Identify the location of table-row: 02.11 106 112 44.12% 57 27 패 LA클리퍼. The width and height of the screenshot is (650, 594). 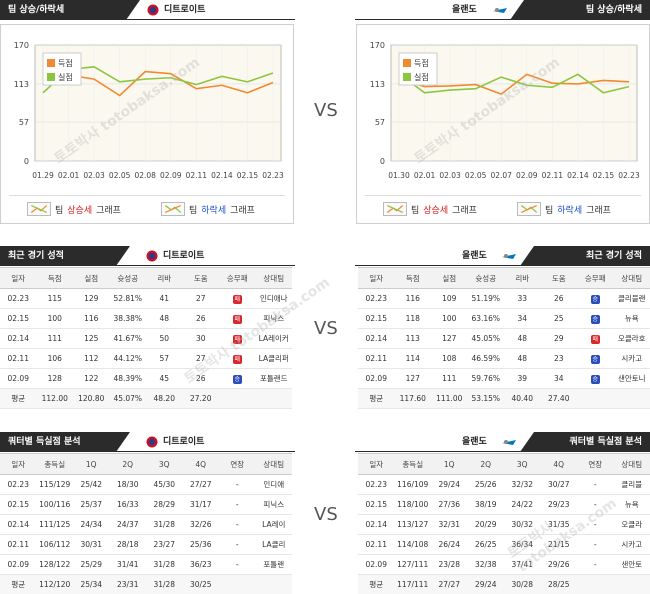
(146, 358).